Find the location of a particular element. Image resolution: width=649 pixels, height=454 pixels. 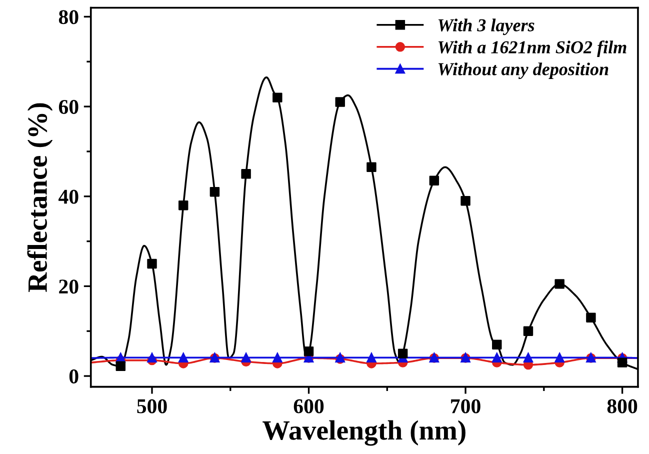

x-tick-label: 600 is located at coordinates (309, 406).